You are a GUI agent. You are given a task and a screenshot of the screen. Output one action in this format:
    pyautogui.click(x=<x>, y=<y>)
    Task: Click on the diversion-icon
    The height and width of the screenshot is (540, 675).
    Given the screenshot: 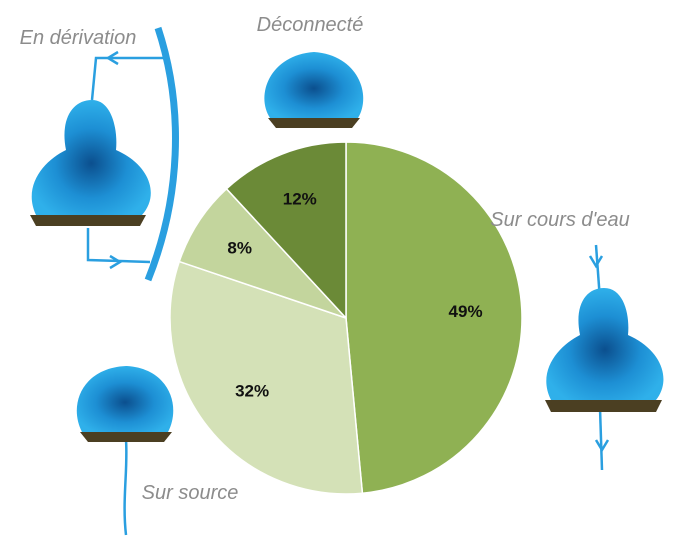 What is the action you would take?
    pyautogui.click(x=104, y=154)
    